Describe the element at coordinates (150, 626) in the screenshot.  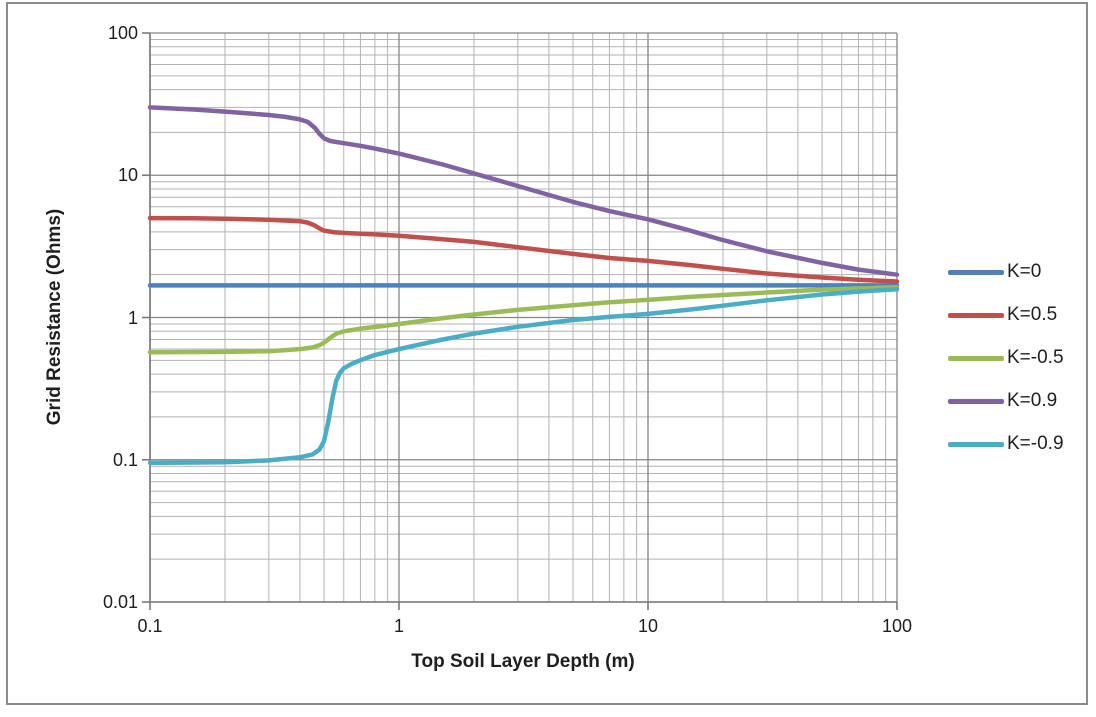
I see `x-tick-label: 0.1` at that location.